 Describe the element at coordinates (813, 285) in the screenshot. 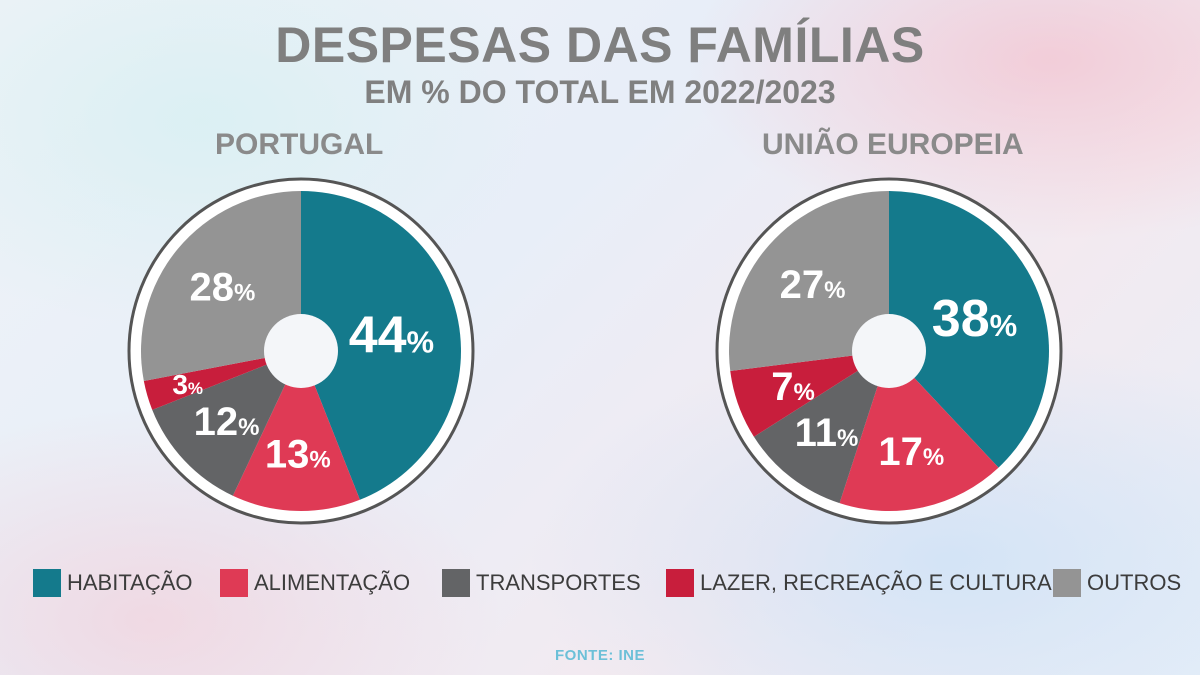

I see `eu-label-outros: 27%` at that location.